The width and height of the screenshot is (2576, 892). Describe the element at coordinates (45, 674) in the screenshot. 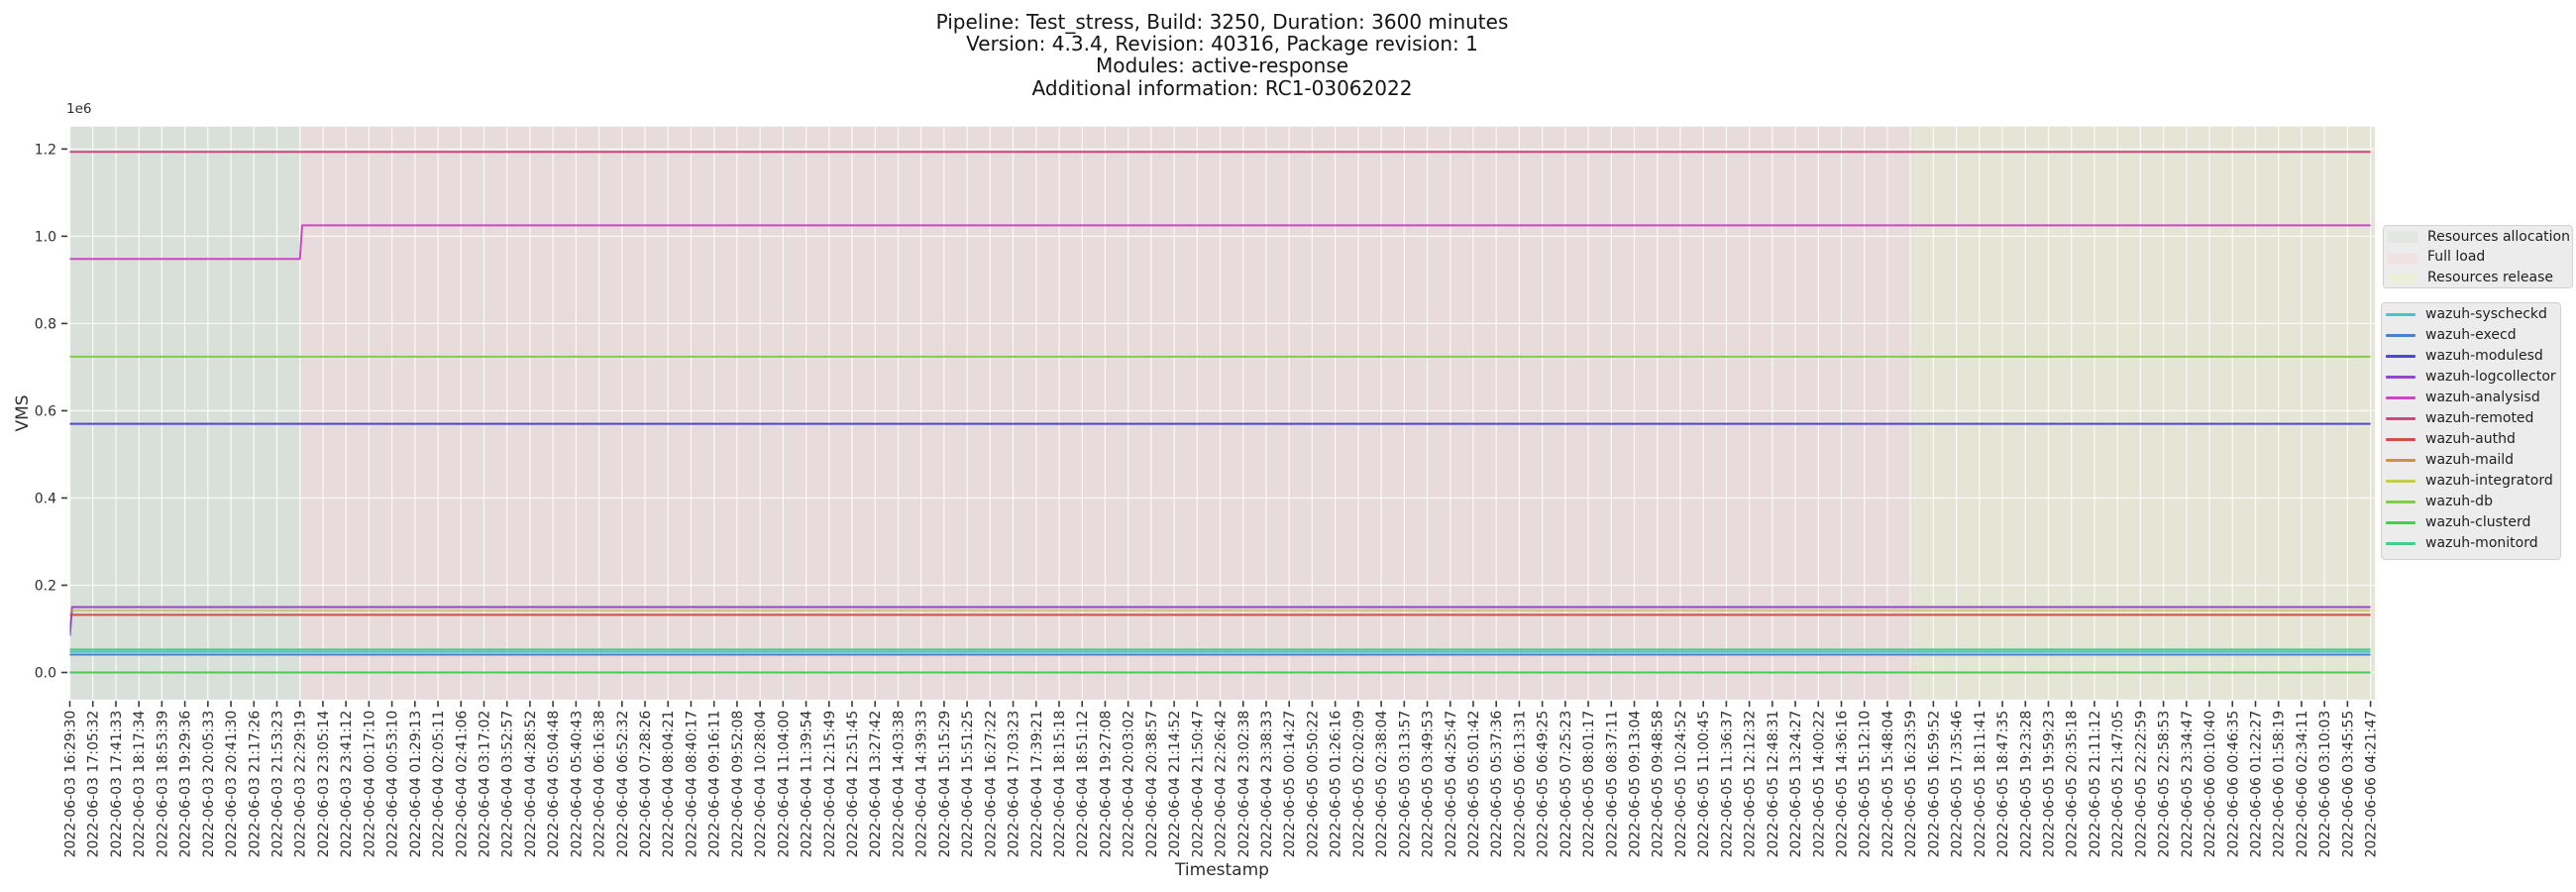

I see `y-tick-label: 0.0` at that location.